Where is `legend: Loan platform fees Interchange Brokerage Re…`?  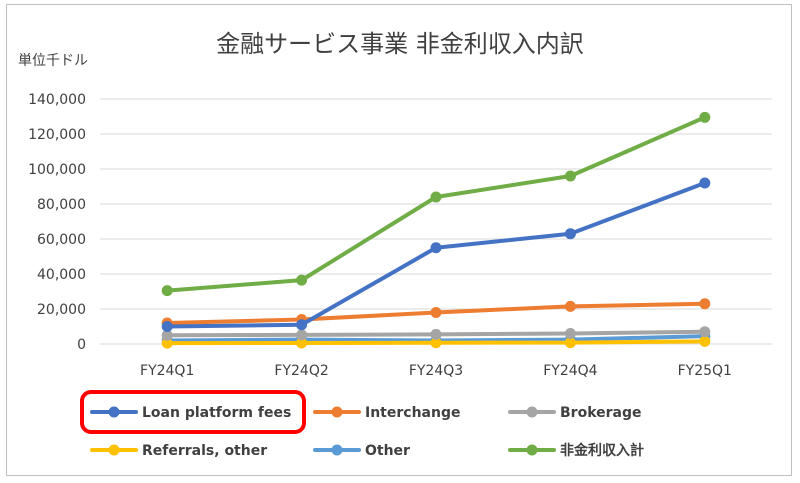 legend: Loan platform fees Interchange Brokerage Re… is located at coordinates (362, 424).